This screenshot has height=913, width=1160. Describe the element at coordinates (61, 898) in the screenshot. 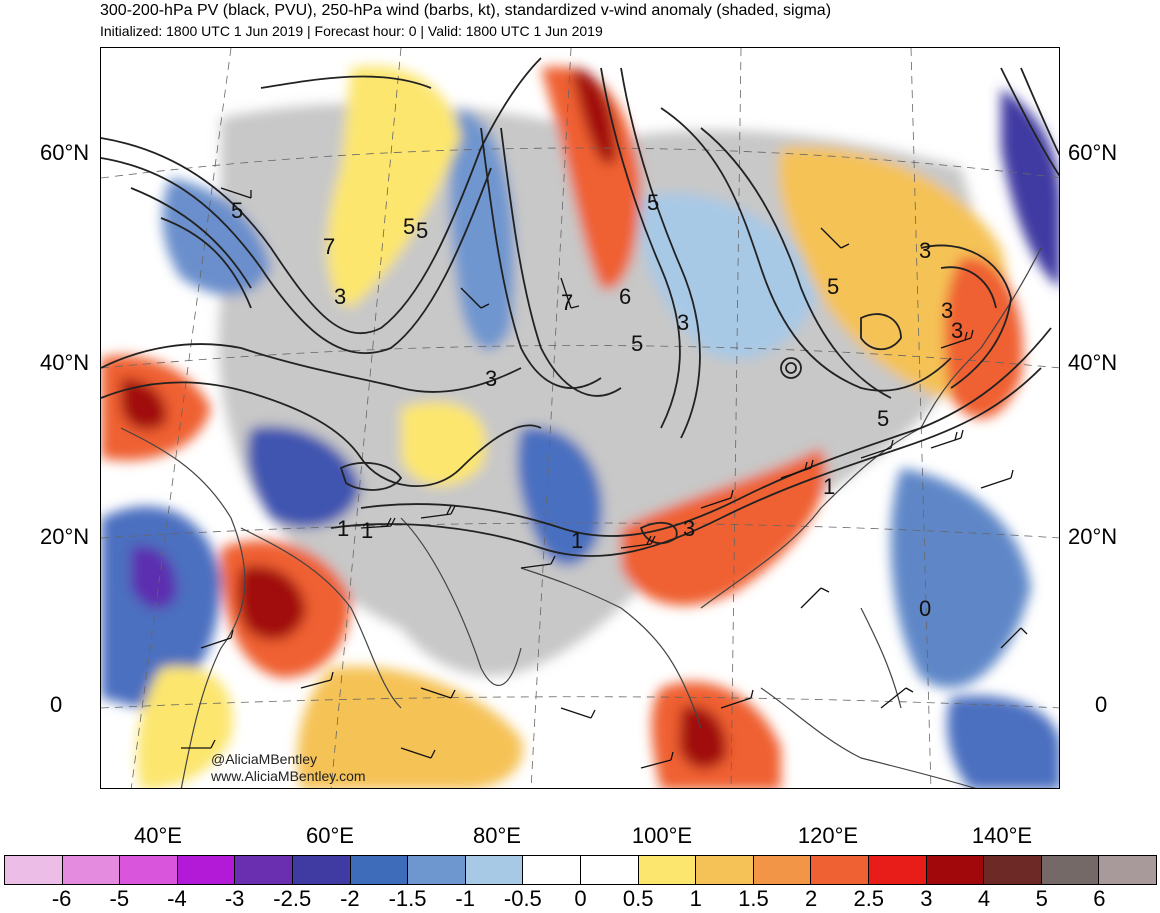

I see `colorbar-tick-label: -6` at that location.